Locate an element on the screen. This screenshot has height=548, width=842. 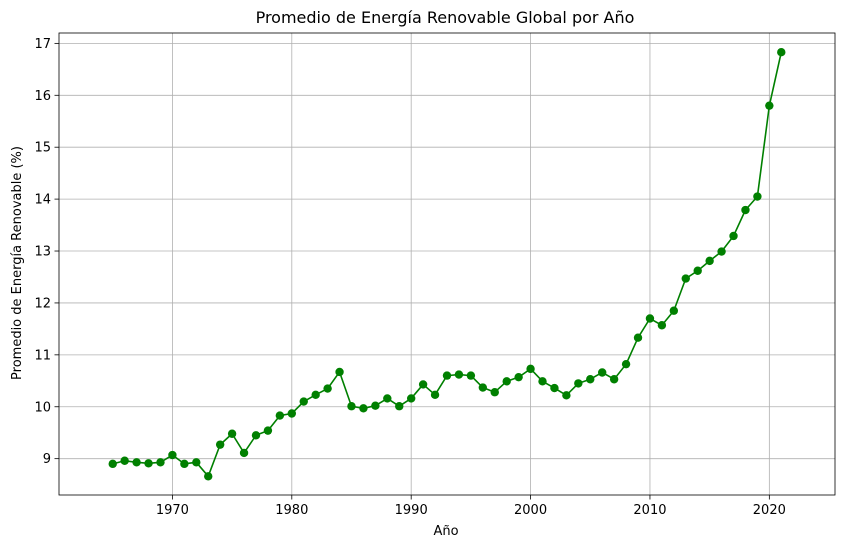
y-tick-label: 17 is located at coordinates (42, 44).